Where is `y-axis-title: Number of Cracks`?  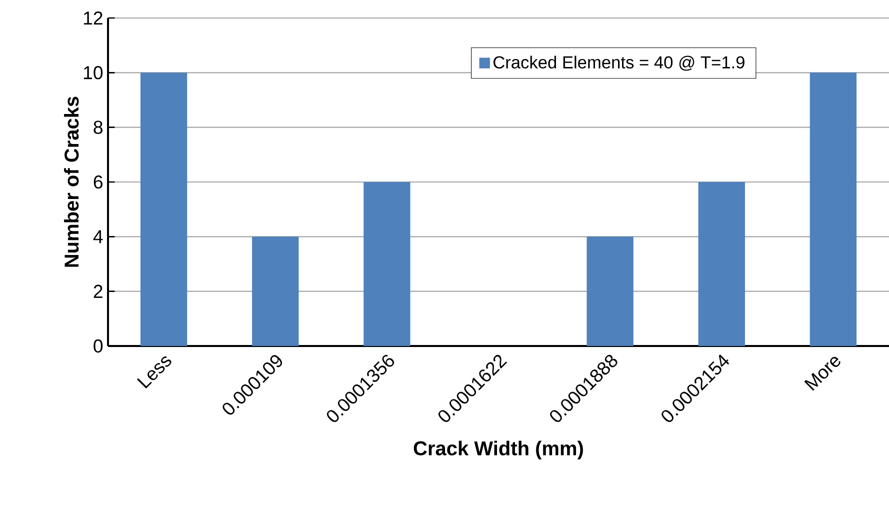 y-axis-title: Number of Cracks is located at coordinates (71, 181).